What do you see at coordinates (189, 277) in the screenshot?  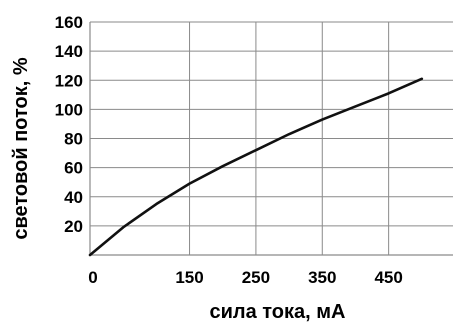 I see `x-tick-label: 150` at bounding box center [189, 277].